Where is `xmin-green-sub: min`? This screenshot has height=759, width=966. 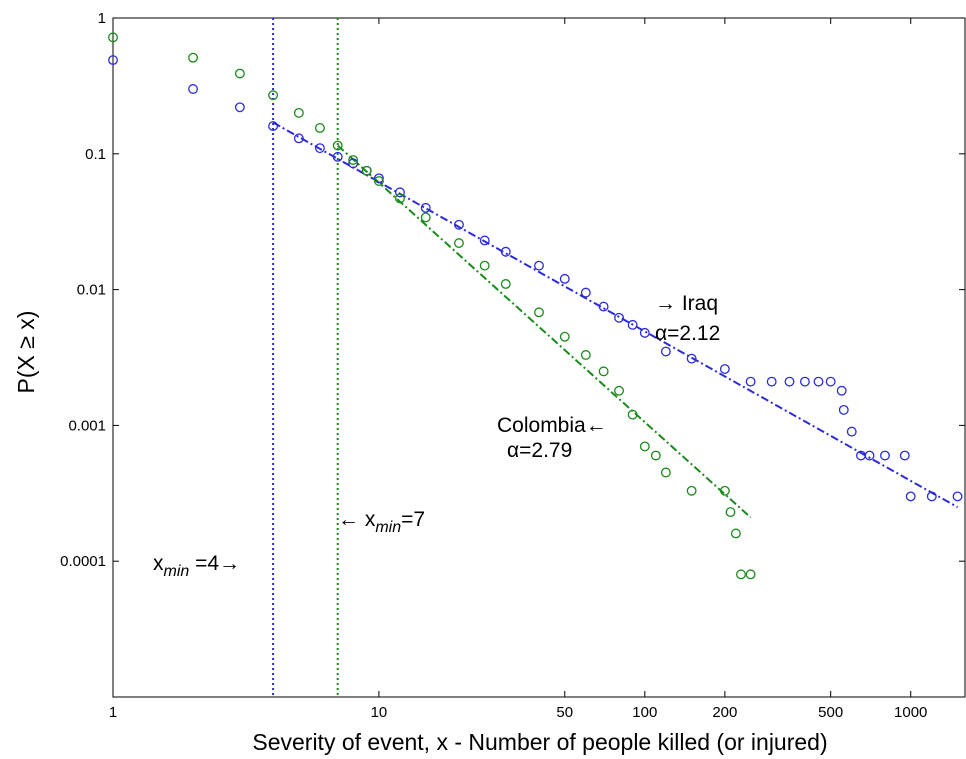 xmin-green-sub: min is located at coordinates (388, 527).